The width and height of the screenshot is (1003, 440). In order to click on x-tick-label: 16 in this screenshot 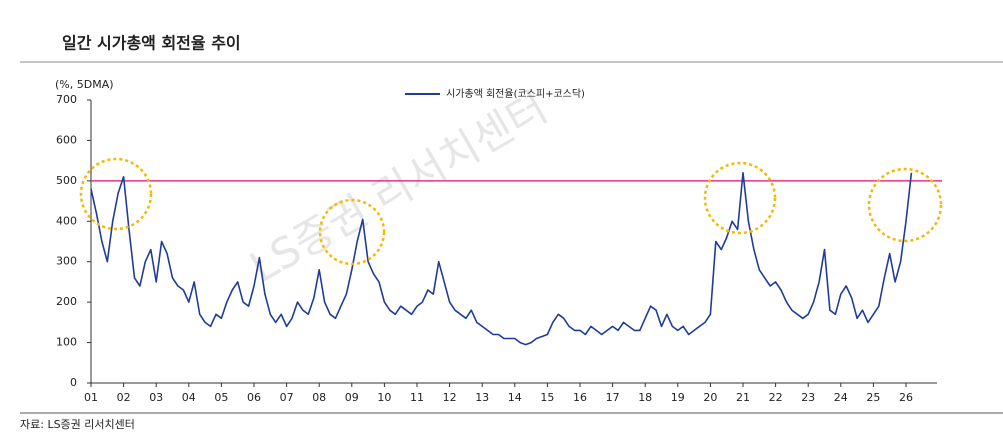, I will do `click(580, 397)`.